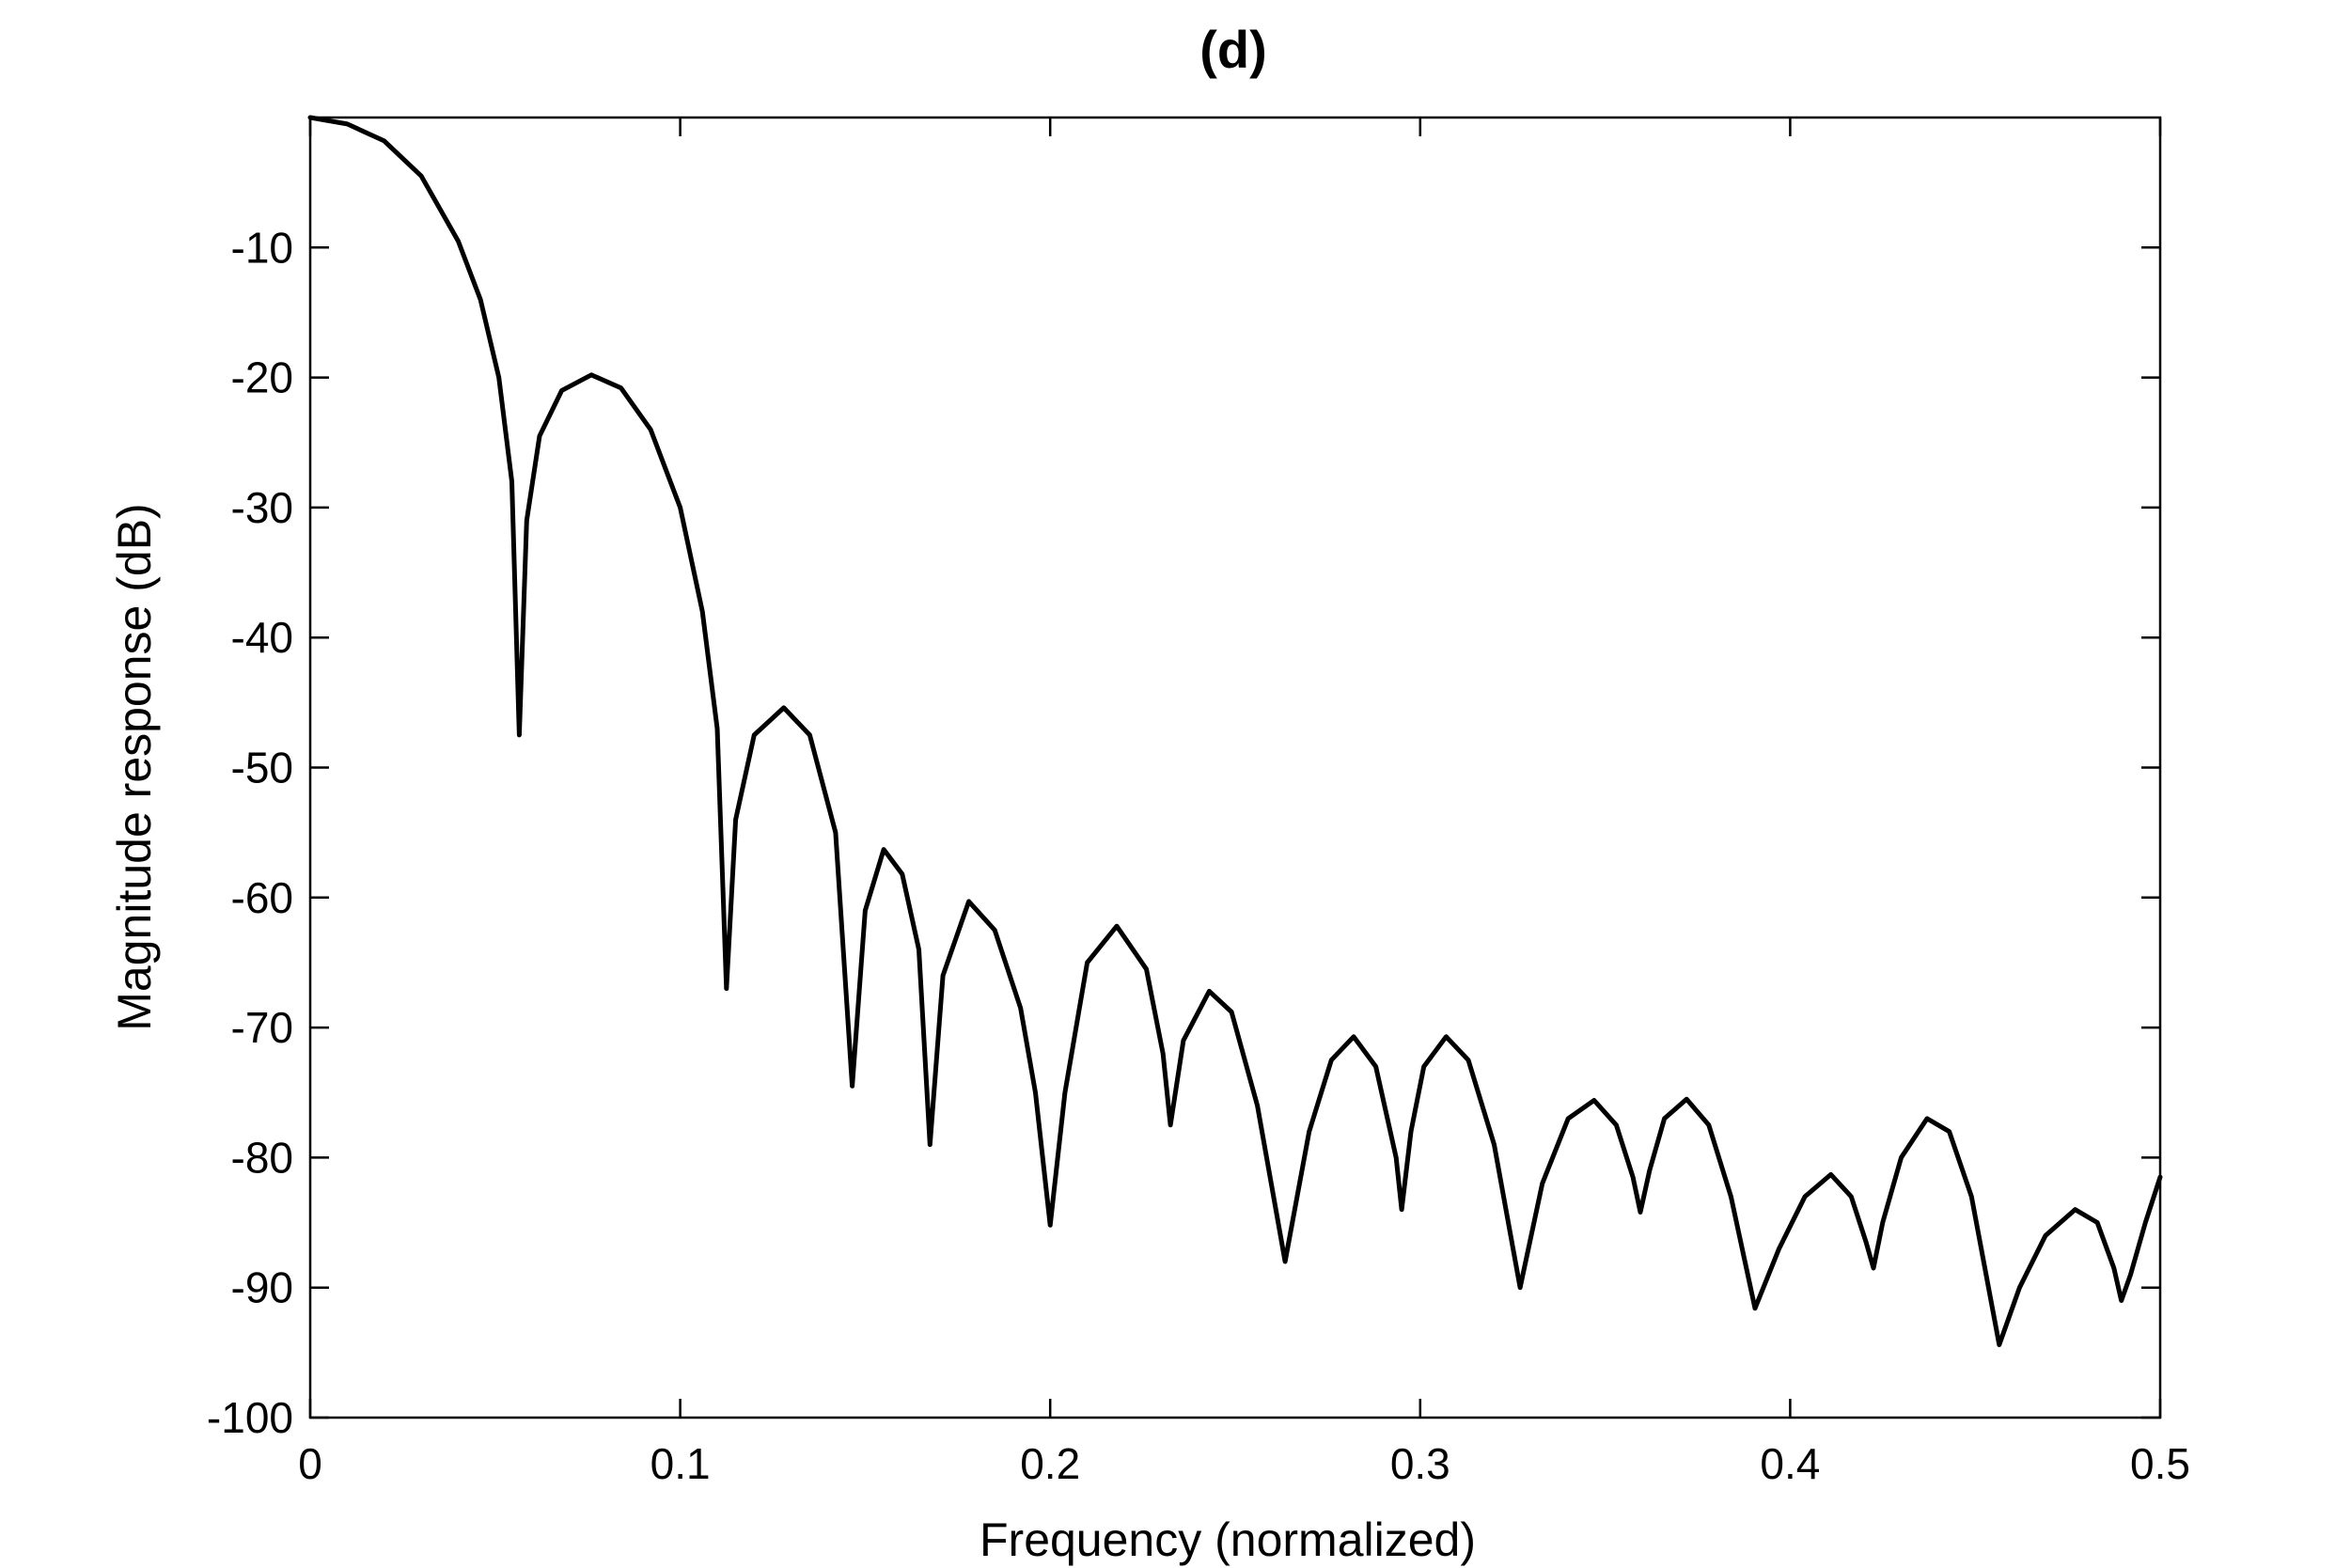  I want to click on y-tick-label: -10, so click(262, 247).